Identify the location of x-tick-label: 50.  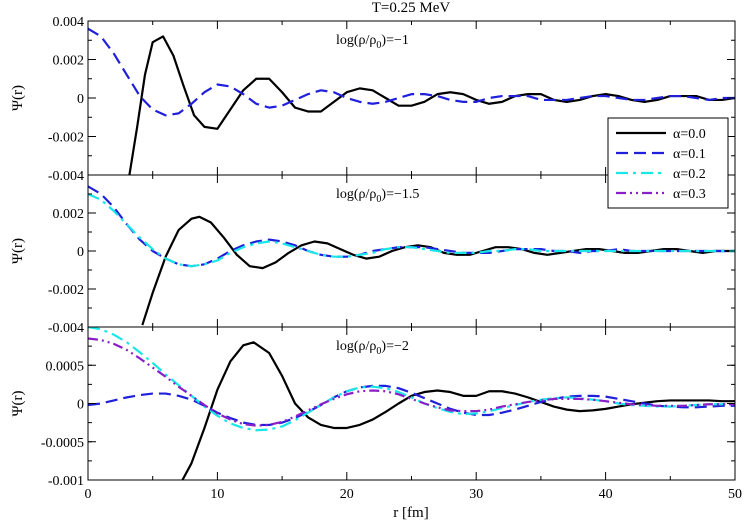
(735, 494).